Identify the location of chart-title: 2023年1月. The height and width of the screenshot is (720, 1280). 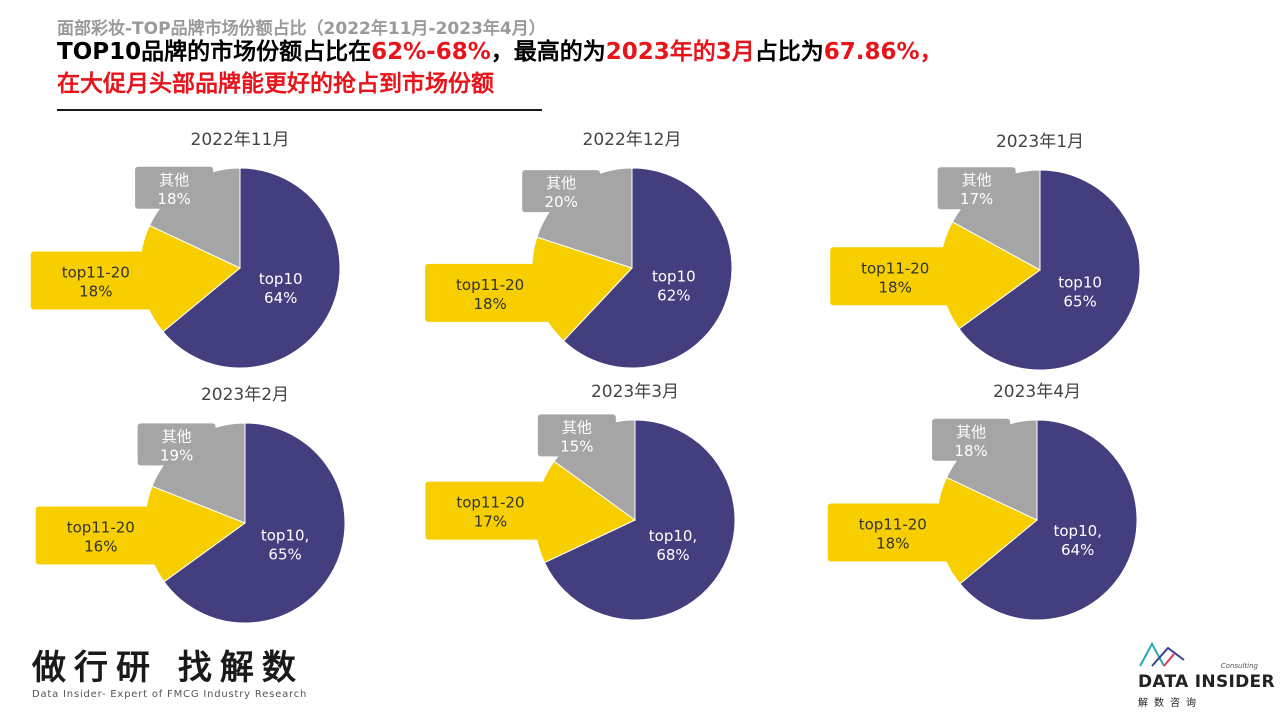
(1040, 142).